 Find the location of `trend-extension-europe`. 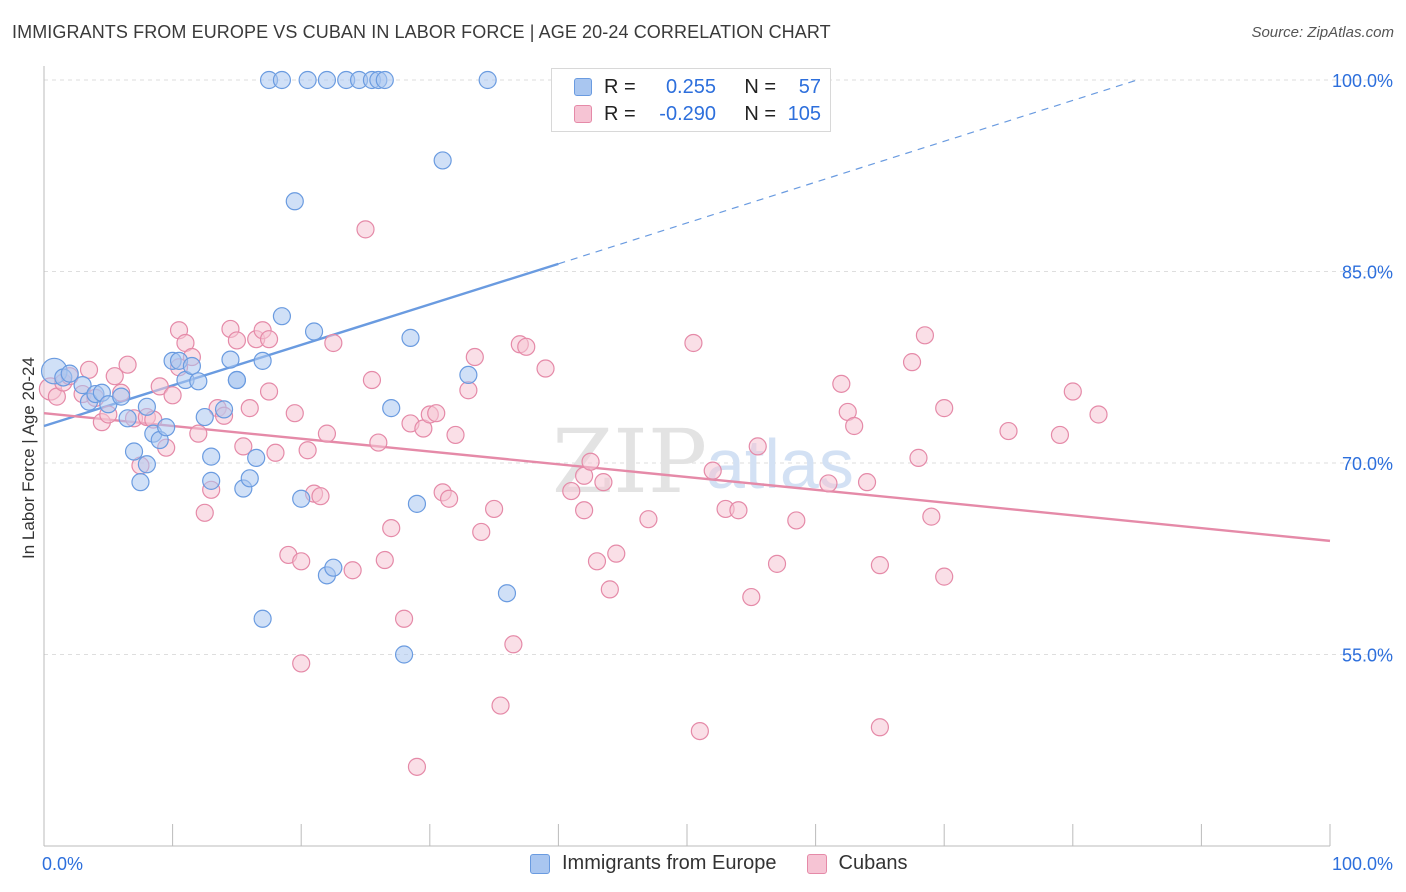

trend-extension-europe is located at coordinates (848, 172).